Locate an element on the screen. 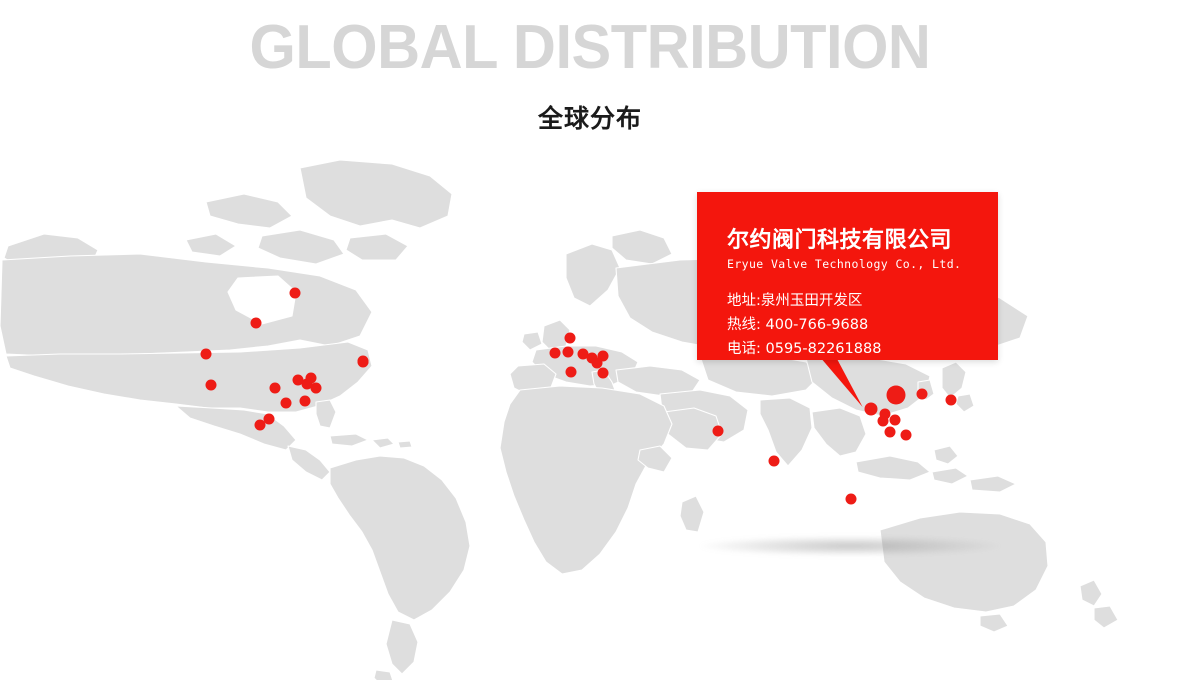 This screenshot has height=680, width=1180. page-title-chinese: 全球分布 is located at coordinates (589, 118).